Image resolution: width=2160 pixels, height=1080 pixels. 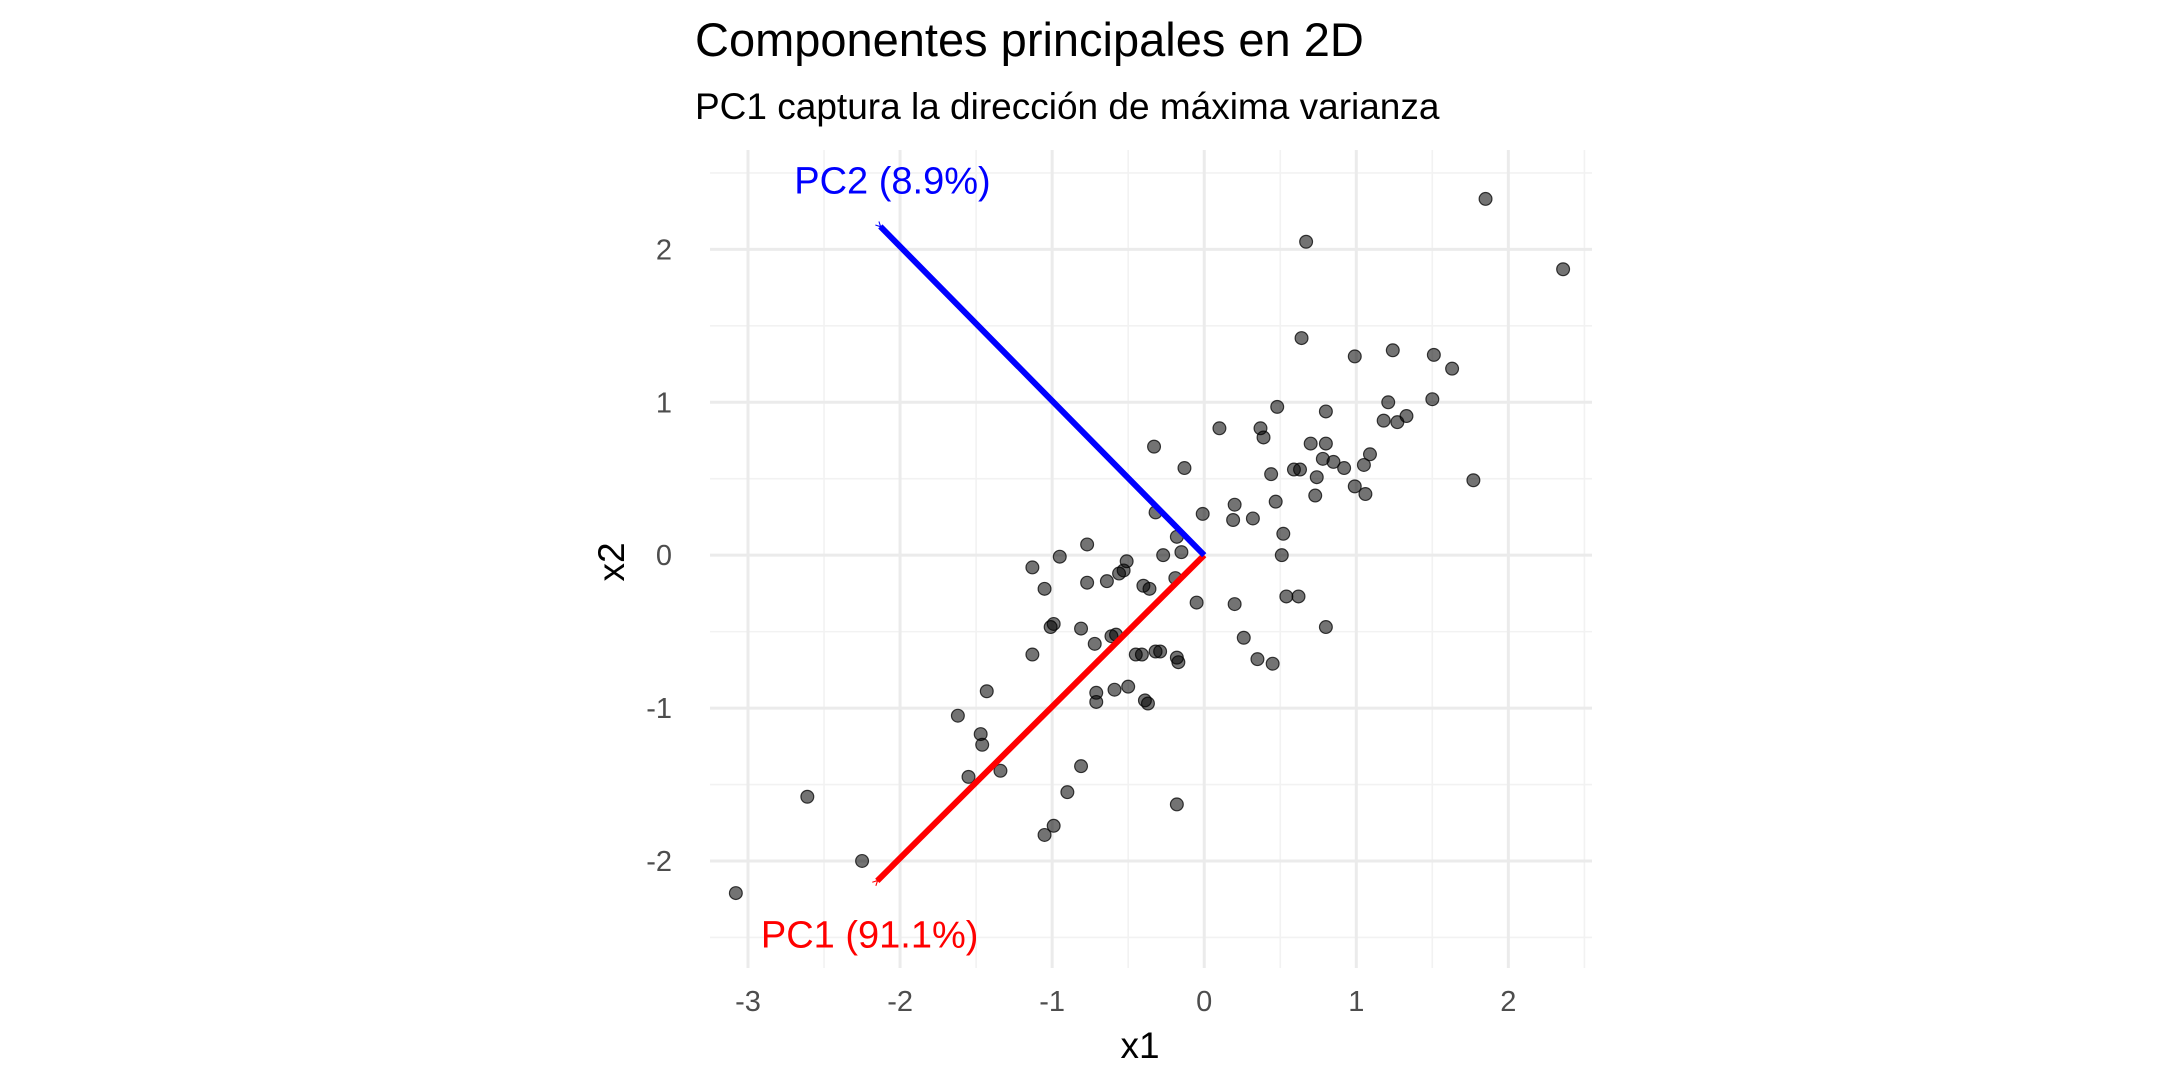 I want to click on y-tick-label: 1, so click(x=664, y=403).